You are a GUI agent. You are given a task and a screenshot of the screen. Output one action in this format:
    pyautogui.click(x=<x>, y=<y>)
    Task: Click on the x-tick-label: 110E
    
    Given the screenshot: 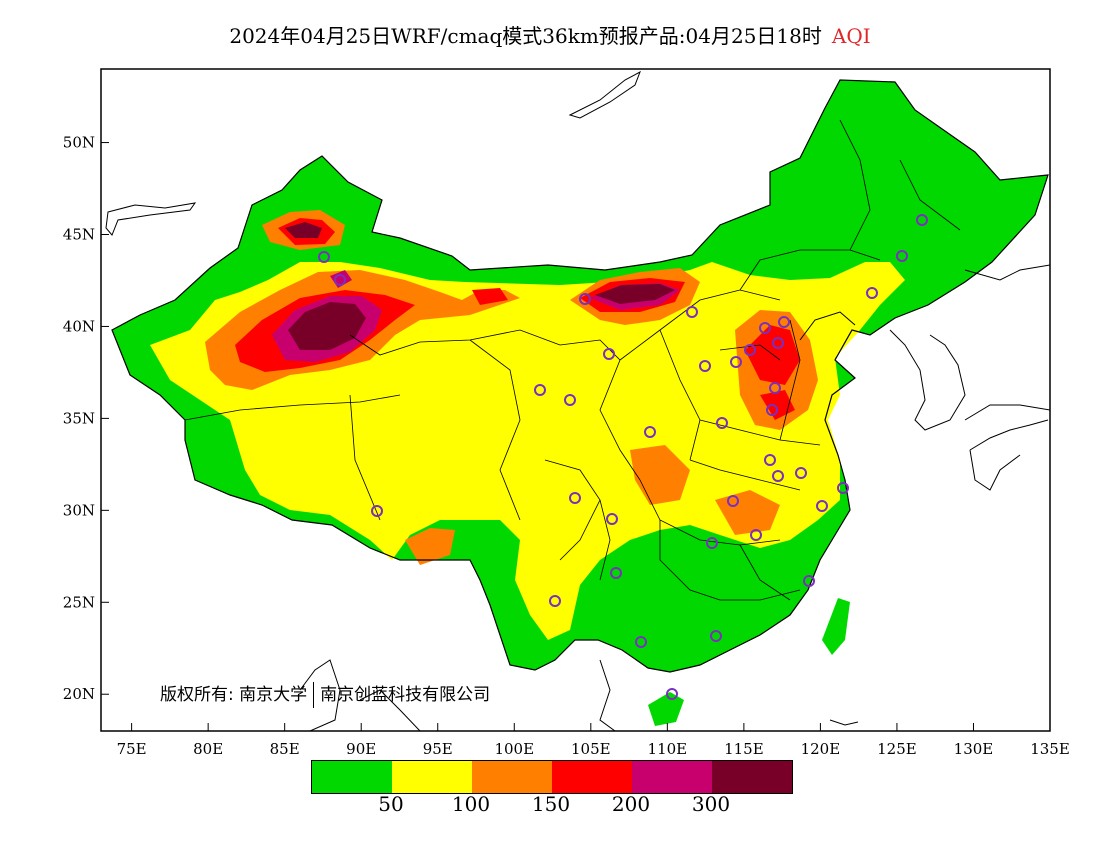 What is the action you would take?
    pyautogui.click(x=668, y=749)
    